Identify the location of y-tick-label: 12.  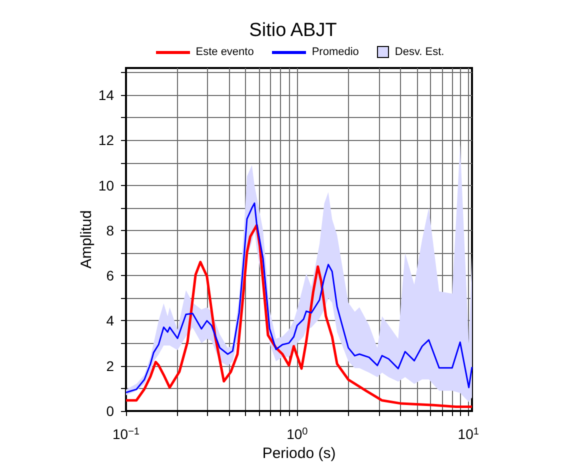
(106, 140).